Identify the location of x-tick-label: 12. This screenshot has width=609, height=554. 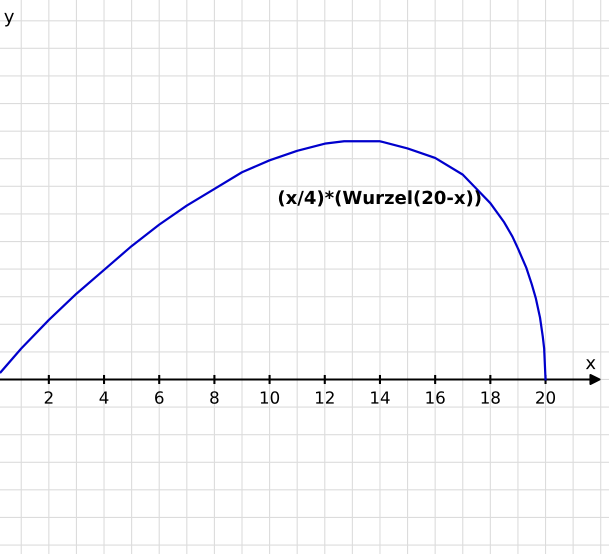
(325, 397).